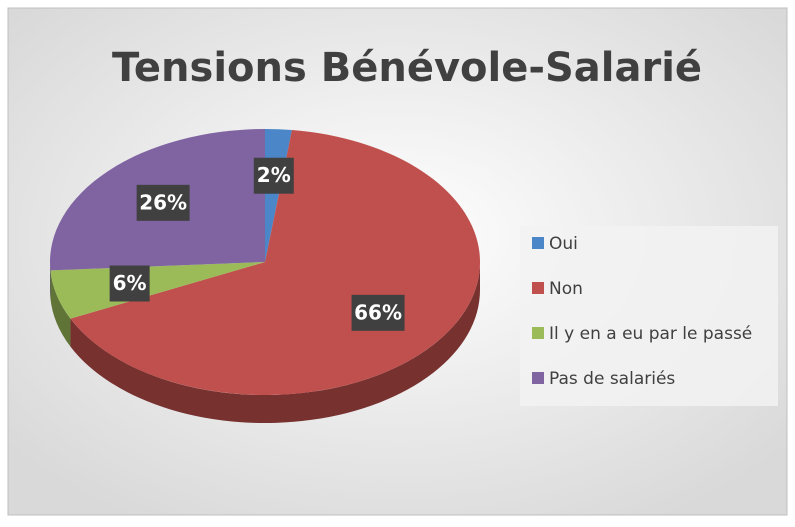  I want to click on data-label: 26%, so click(163, 202).